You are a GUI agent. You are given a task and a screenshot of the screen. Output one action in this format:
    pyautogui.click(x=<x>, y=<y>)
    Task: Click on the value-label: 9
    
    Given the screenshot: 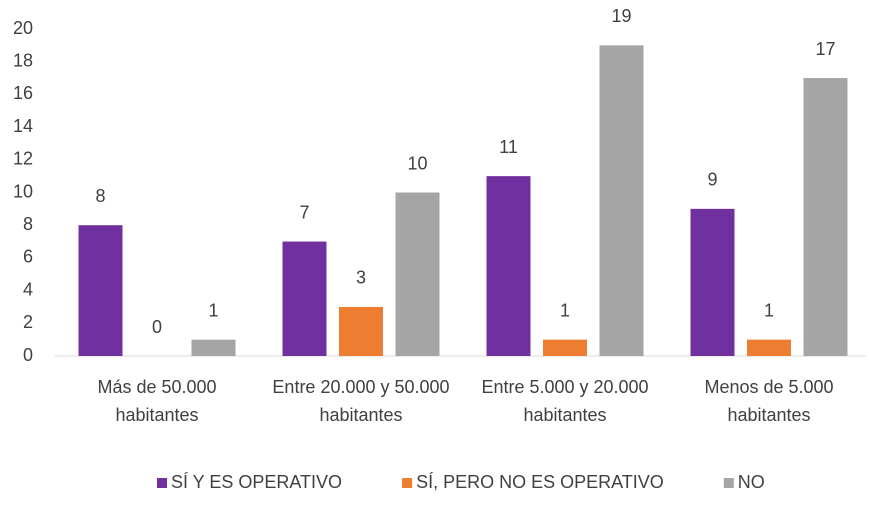 What is the action you would take?
    pyautogui.click(x=712, y=180)
    